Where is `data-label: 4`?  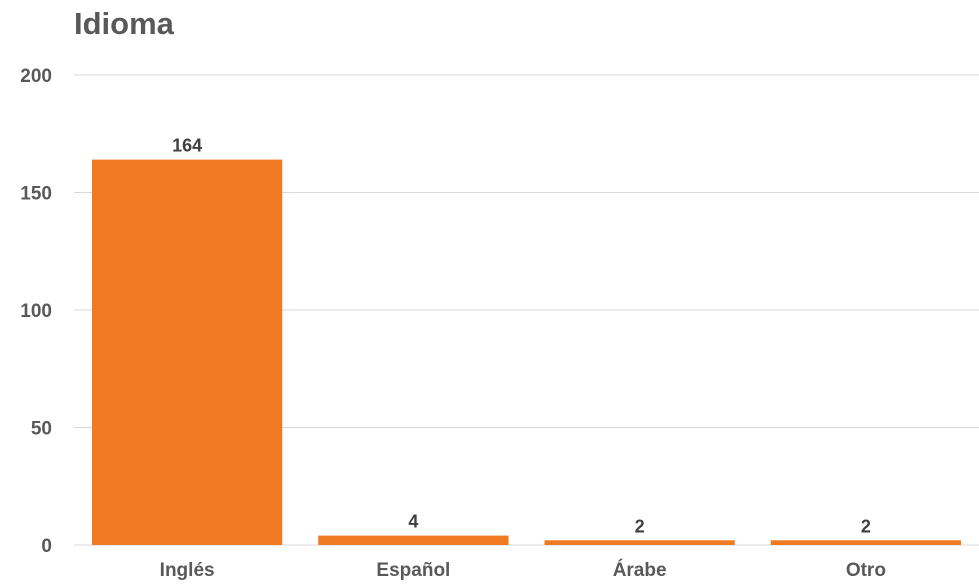 data-label: 4 is located at coordinates (413, 522).